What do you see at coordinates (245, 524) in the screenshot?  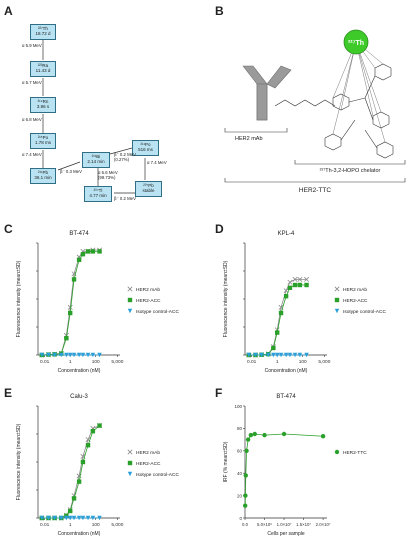 I see `x-tick-label: 0.0` at bounding box center [245, 524].